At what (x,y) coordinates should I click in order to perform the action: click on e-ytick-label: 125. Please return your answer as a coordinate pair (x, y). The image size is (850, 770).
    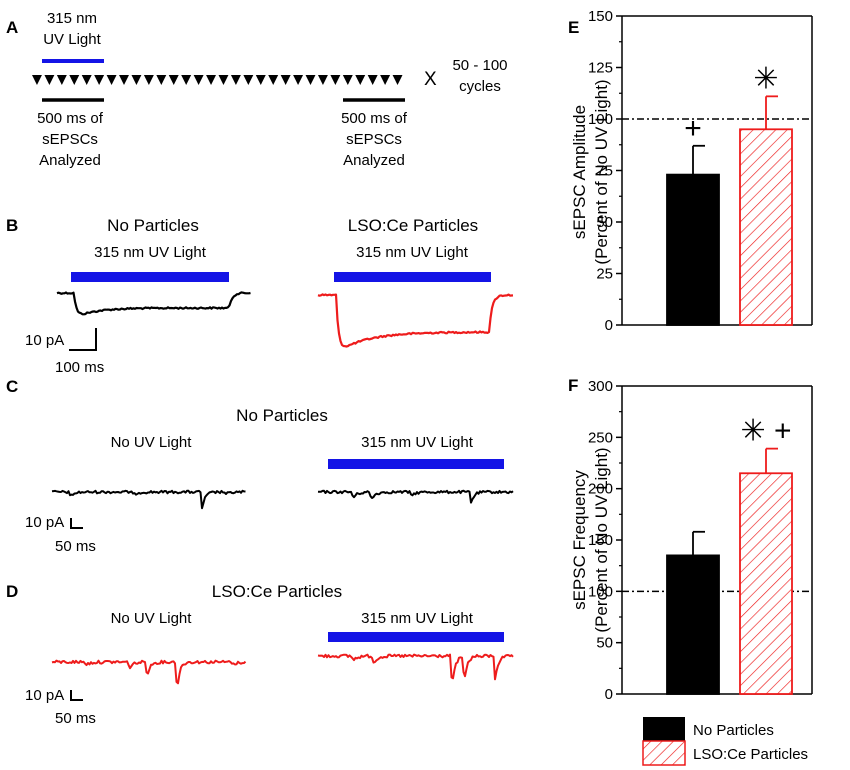
    Looking at the image, I should click on (600, 68).